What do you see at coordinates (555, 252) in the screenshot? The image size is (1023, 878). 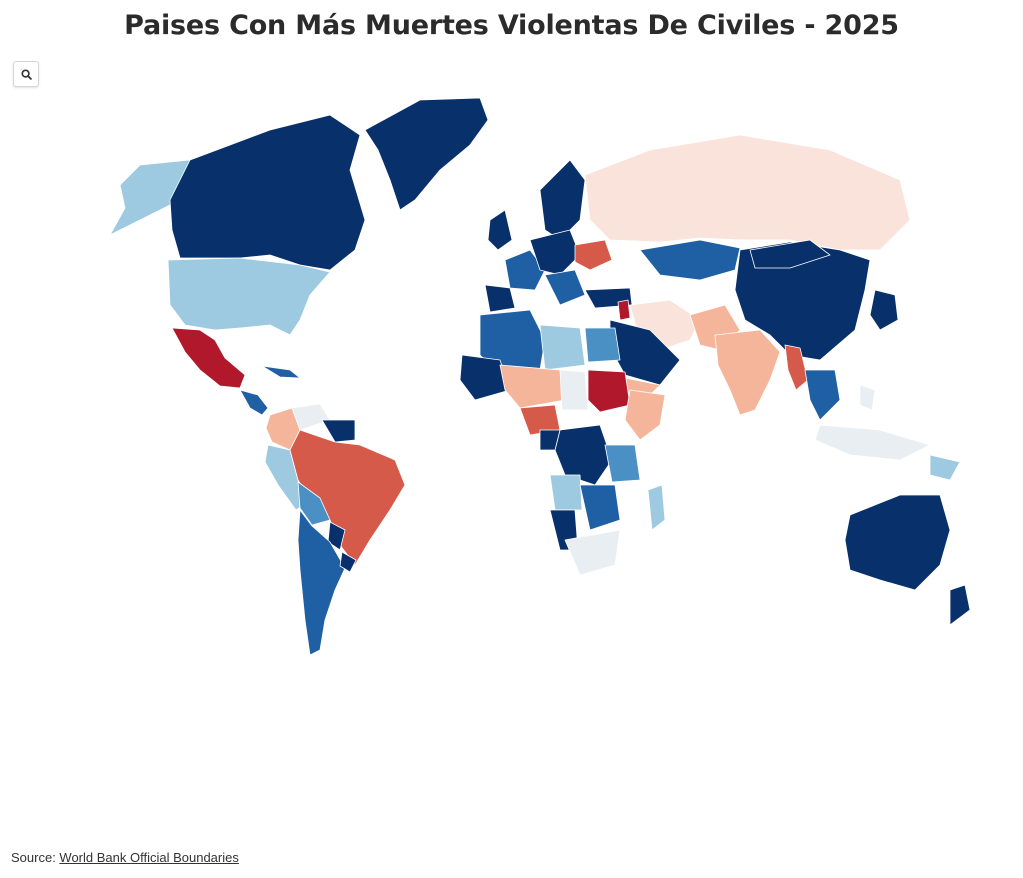 I see `region-central-europe` at bounding box center [555, 252].